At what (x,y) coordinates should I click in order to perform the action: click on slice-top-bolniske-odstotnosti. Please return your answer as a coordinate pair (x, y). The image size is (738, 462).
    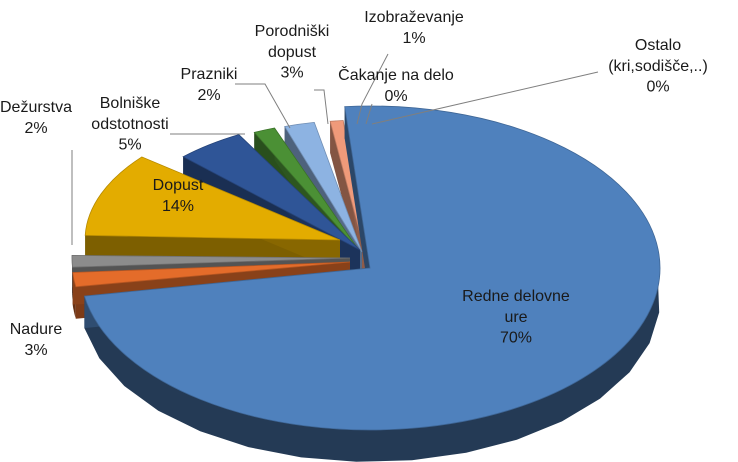
    Looking at the image, I should click on (271, 192).